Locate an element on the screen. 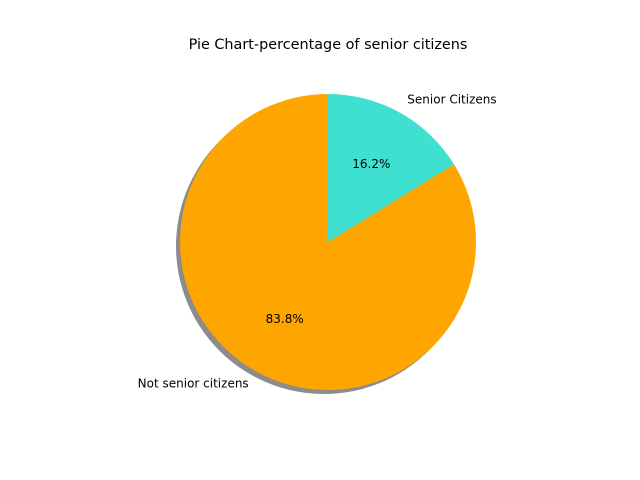  chart-title: Pie Chart-percentage of senior citizens is located at coordinates (328, 45).